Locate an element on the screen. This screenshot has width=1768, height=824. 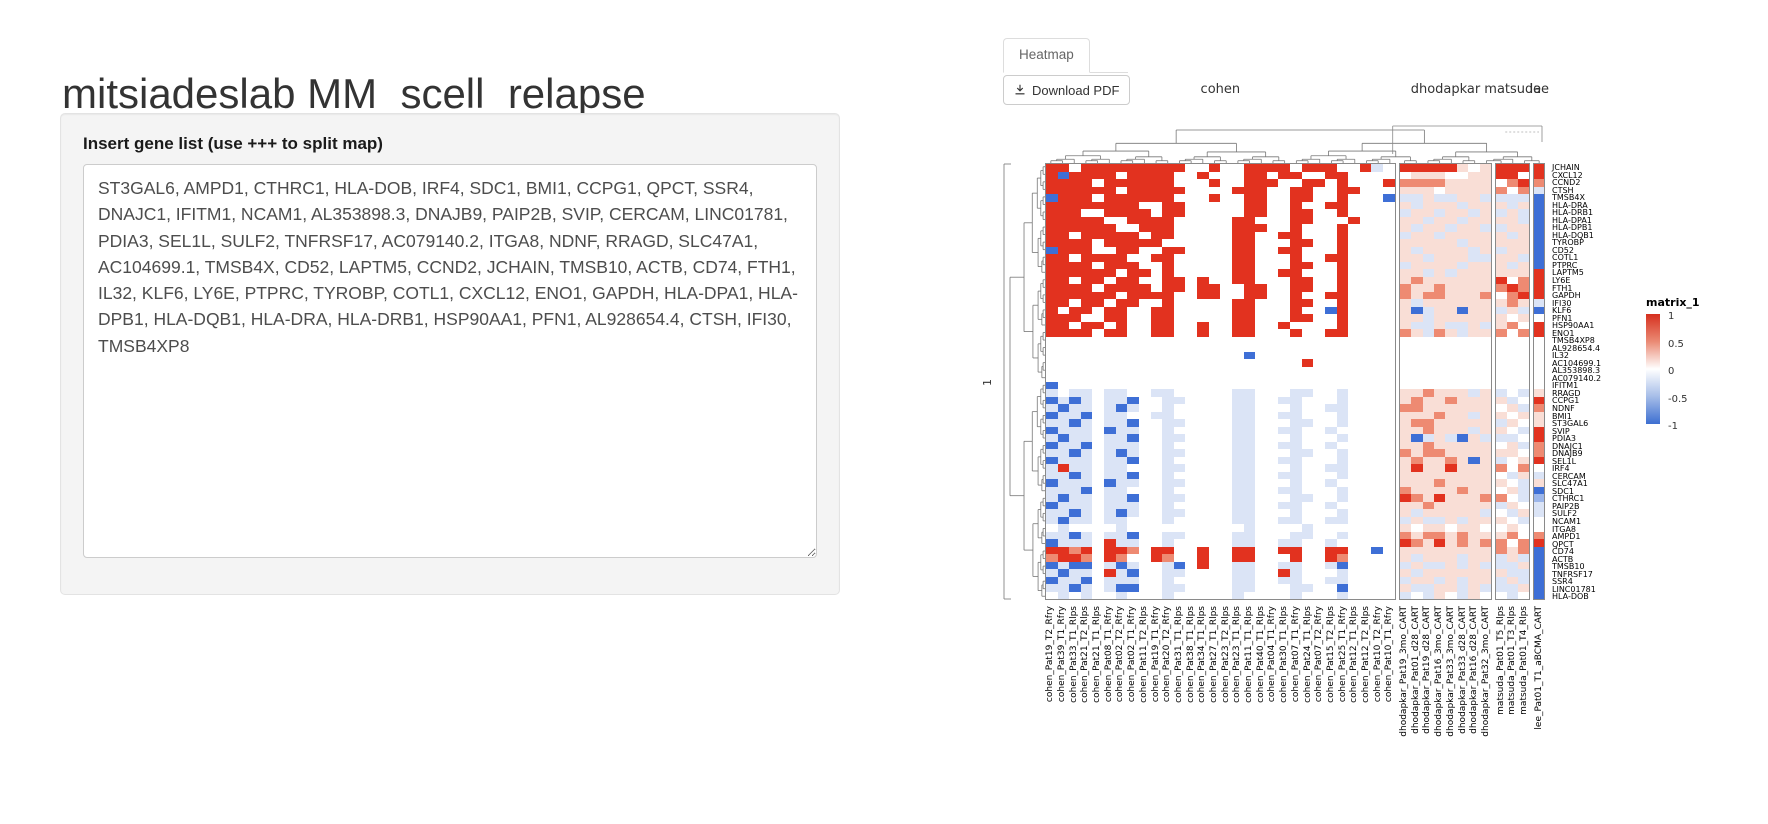
column-label: cohen_Pat11_T1_Rlps is located at coordinates (1249, 654).